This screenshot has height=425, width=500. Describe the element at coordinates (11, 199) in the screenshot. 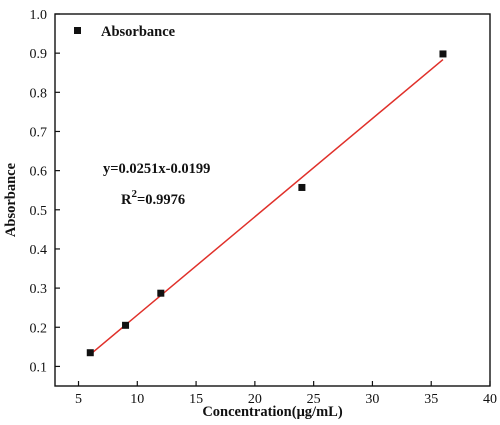

I see `y-axis-title: Absorbance` at that location.